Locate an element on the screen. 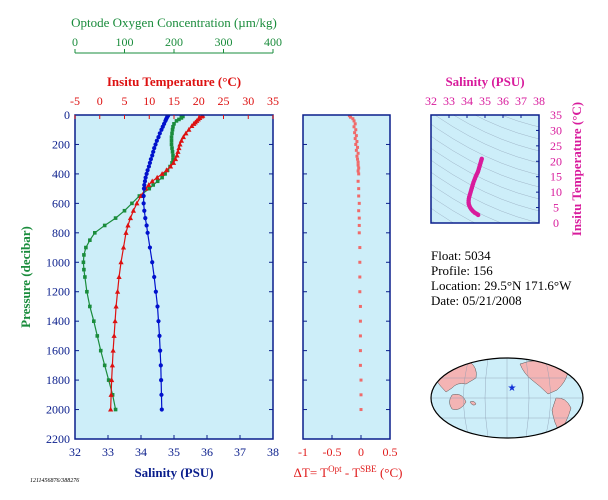  pressure-tick-label: 1600 is located at coordinates (58, 351).